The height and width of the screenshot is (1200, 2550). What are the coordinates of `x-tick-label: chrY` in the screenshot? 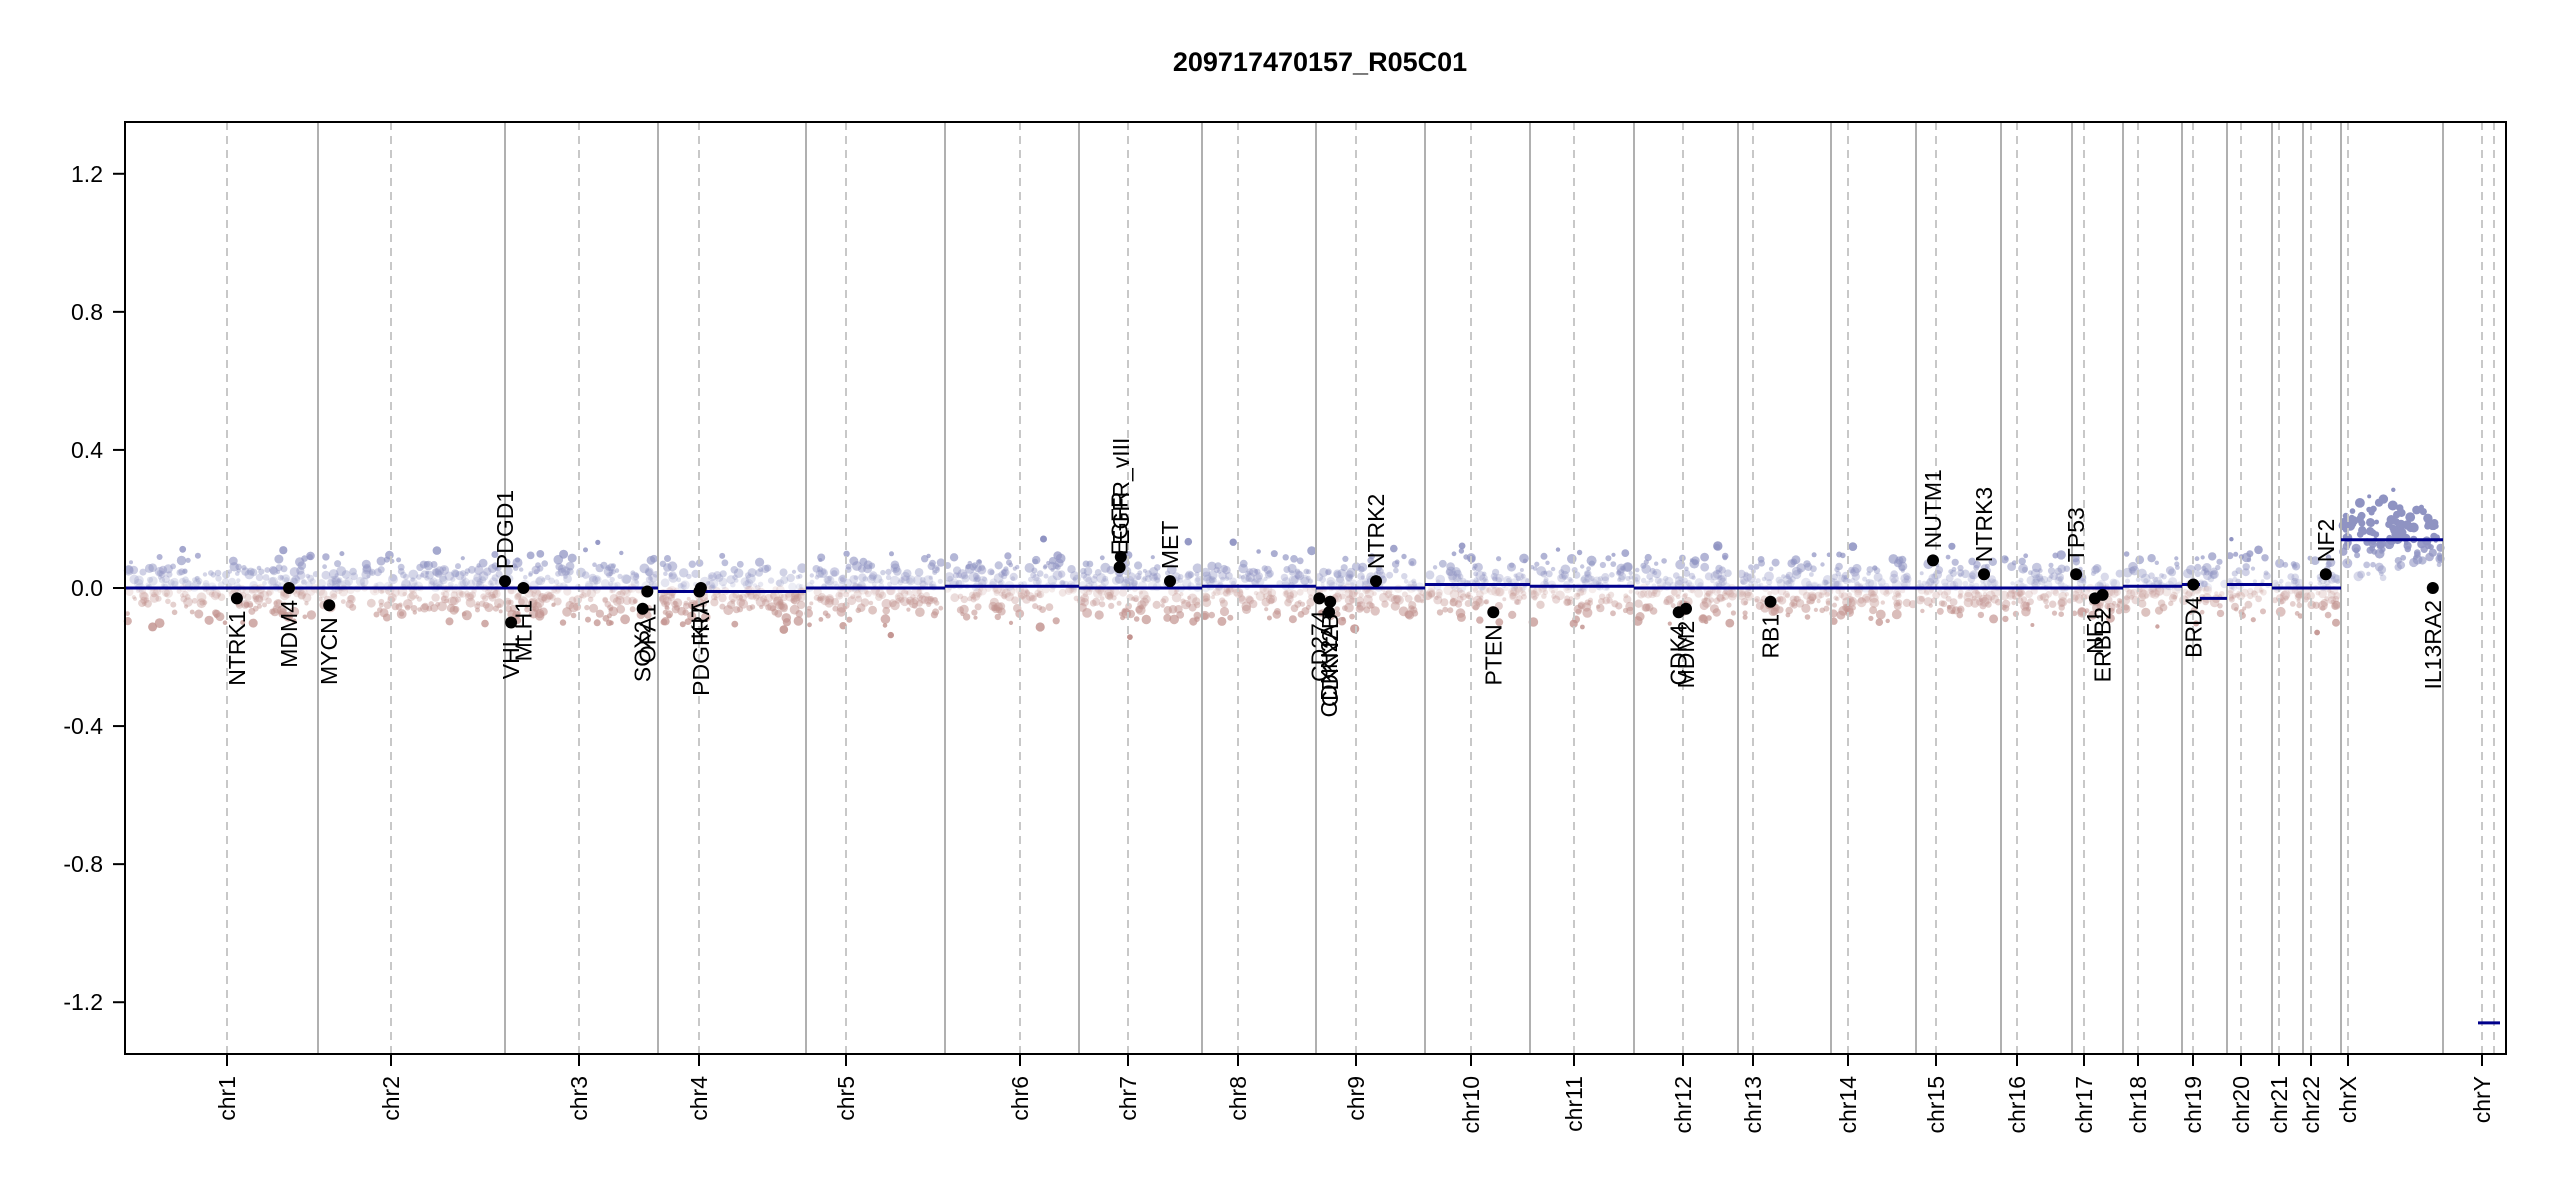 It's located at (2482, 1099).